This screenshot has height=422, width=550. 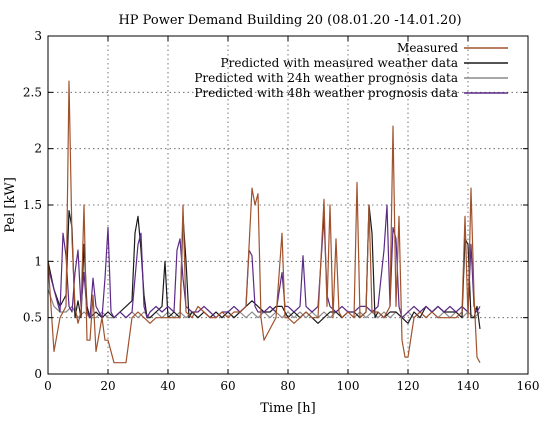 What do you see at coordinates (348, 386) in the screenshot?
I see `x-tick-label: 100` at bounding box center [348, 386].